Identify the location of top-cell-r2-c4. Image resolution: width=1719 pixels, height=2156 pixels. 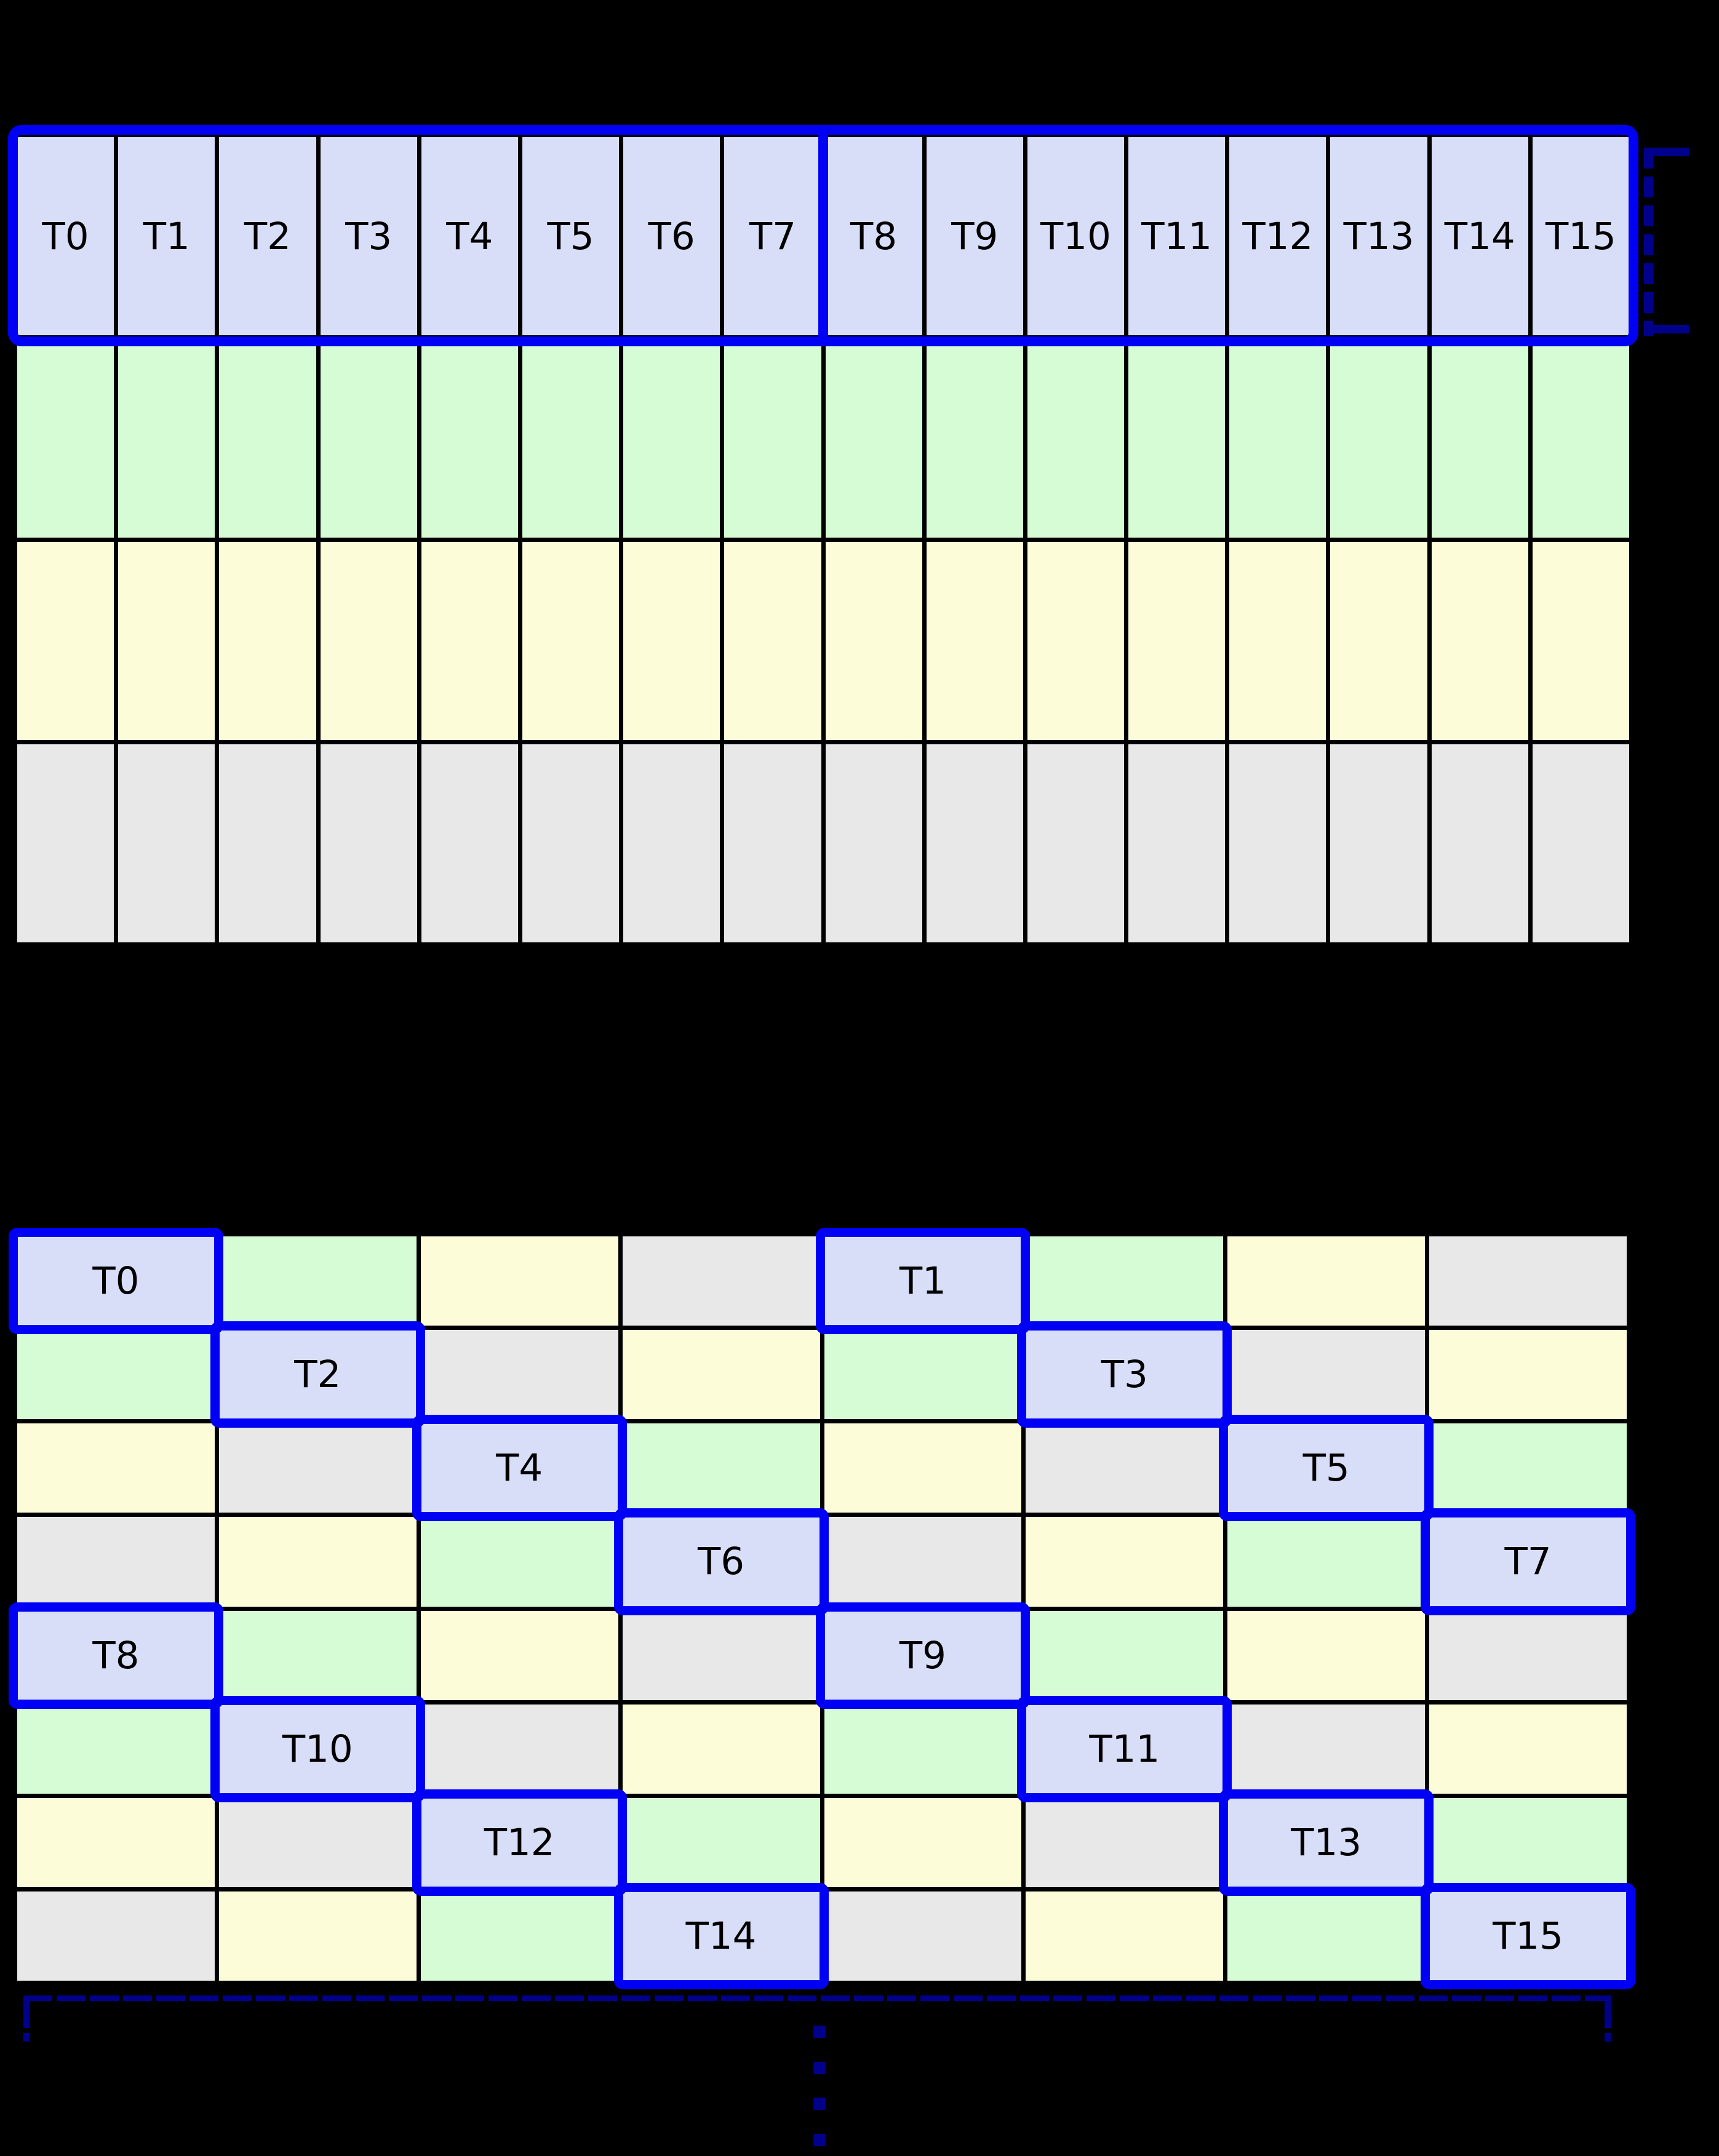
(368, 439).